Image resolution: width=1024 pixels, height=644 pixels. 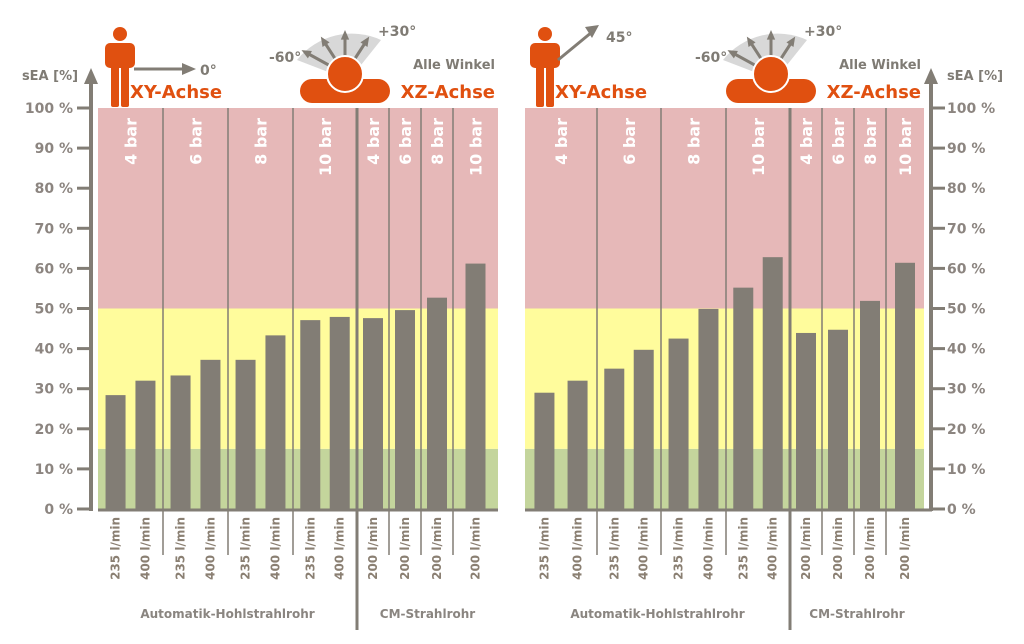 I want to click on direction-arrow-line, so click(x=575, y=46).